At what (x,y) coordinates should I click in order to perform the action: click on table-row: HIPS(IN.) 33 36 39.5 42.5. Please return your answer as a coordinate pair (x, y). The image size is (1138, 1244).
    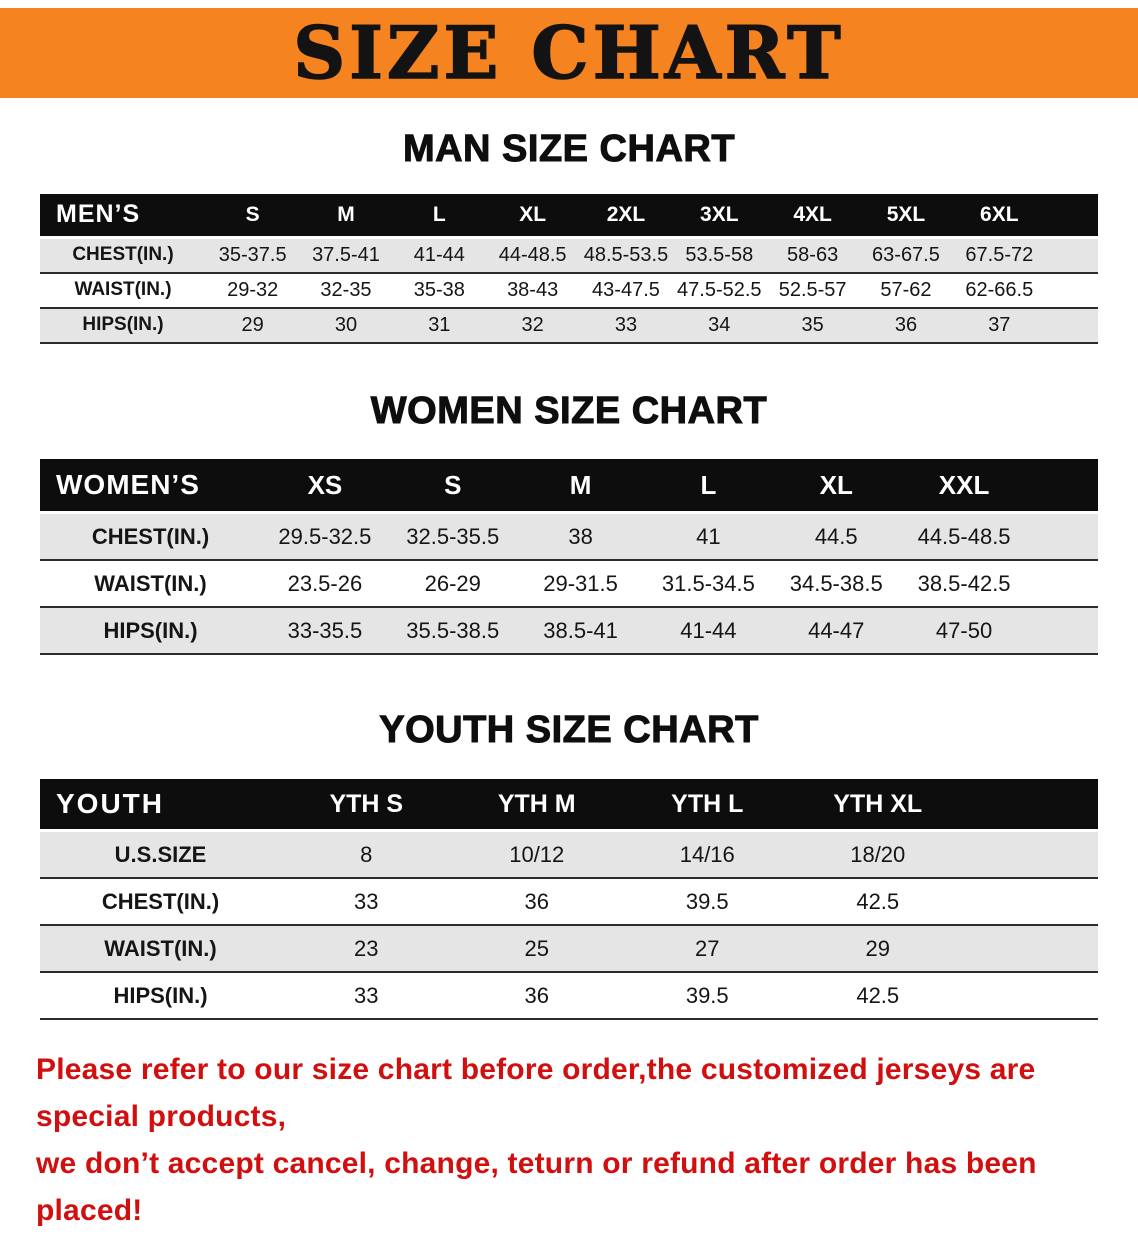
    Looking at the image, I should click on (569, 996).